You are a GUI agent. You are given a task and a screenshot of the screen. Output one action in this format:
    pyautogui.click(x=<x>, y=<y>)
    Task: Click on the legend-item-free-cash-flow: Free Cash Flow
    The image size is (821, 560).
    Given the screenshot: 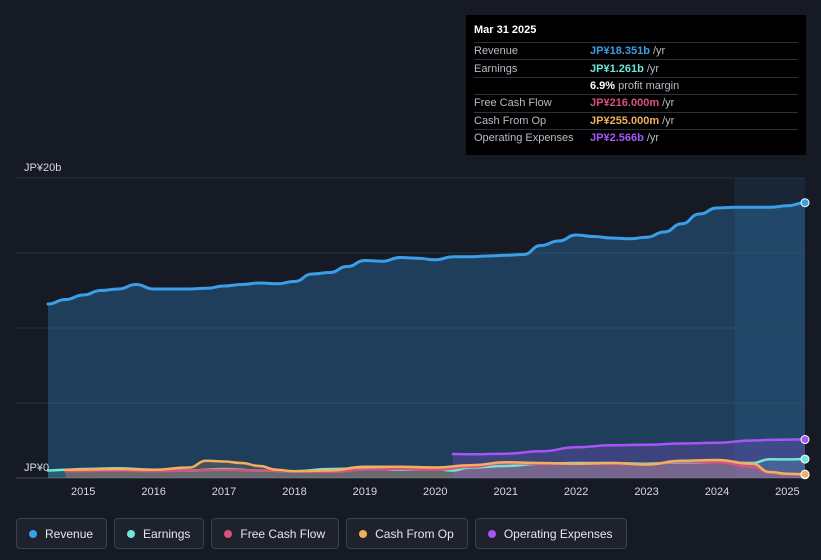 What is the action you would take?
    pyautogui.click(x=275, y=533)
    